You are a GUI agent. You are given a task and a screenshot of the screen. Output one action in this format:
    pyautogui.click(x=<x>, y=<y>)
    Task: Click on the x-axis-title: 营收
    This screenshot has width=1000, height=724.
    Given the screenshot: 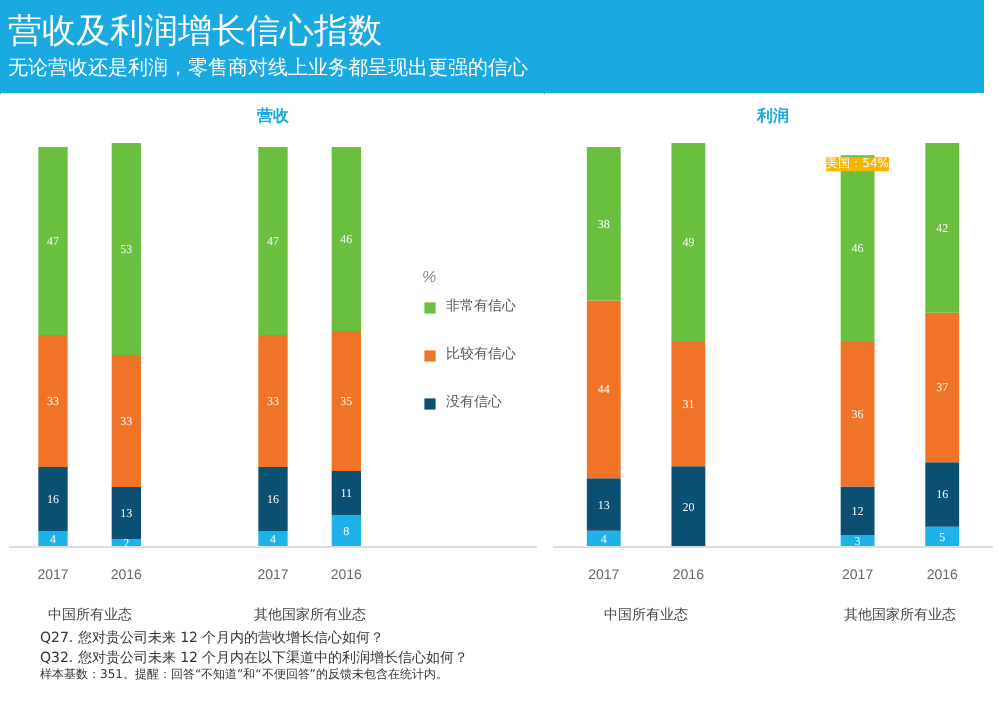 What is the action you would take?
    pyautogui.click(x=273, y=116)
    